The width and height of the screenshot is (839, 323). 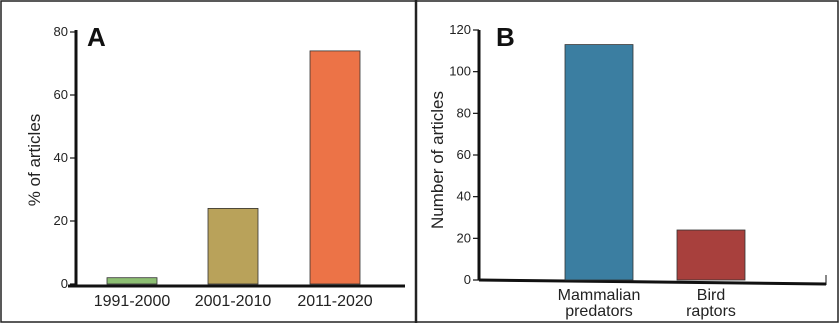 What do you see at coordinates (437, 160) in the screenshot?
I see `panel-b-y-axis-label: Number of articles` at bounding box center [437, 160].